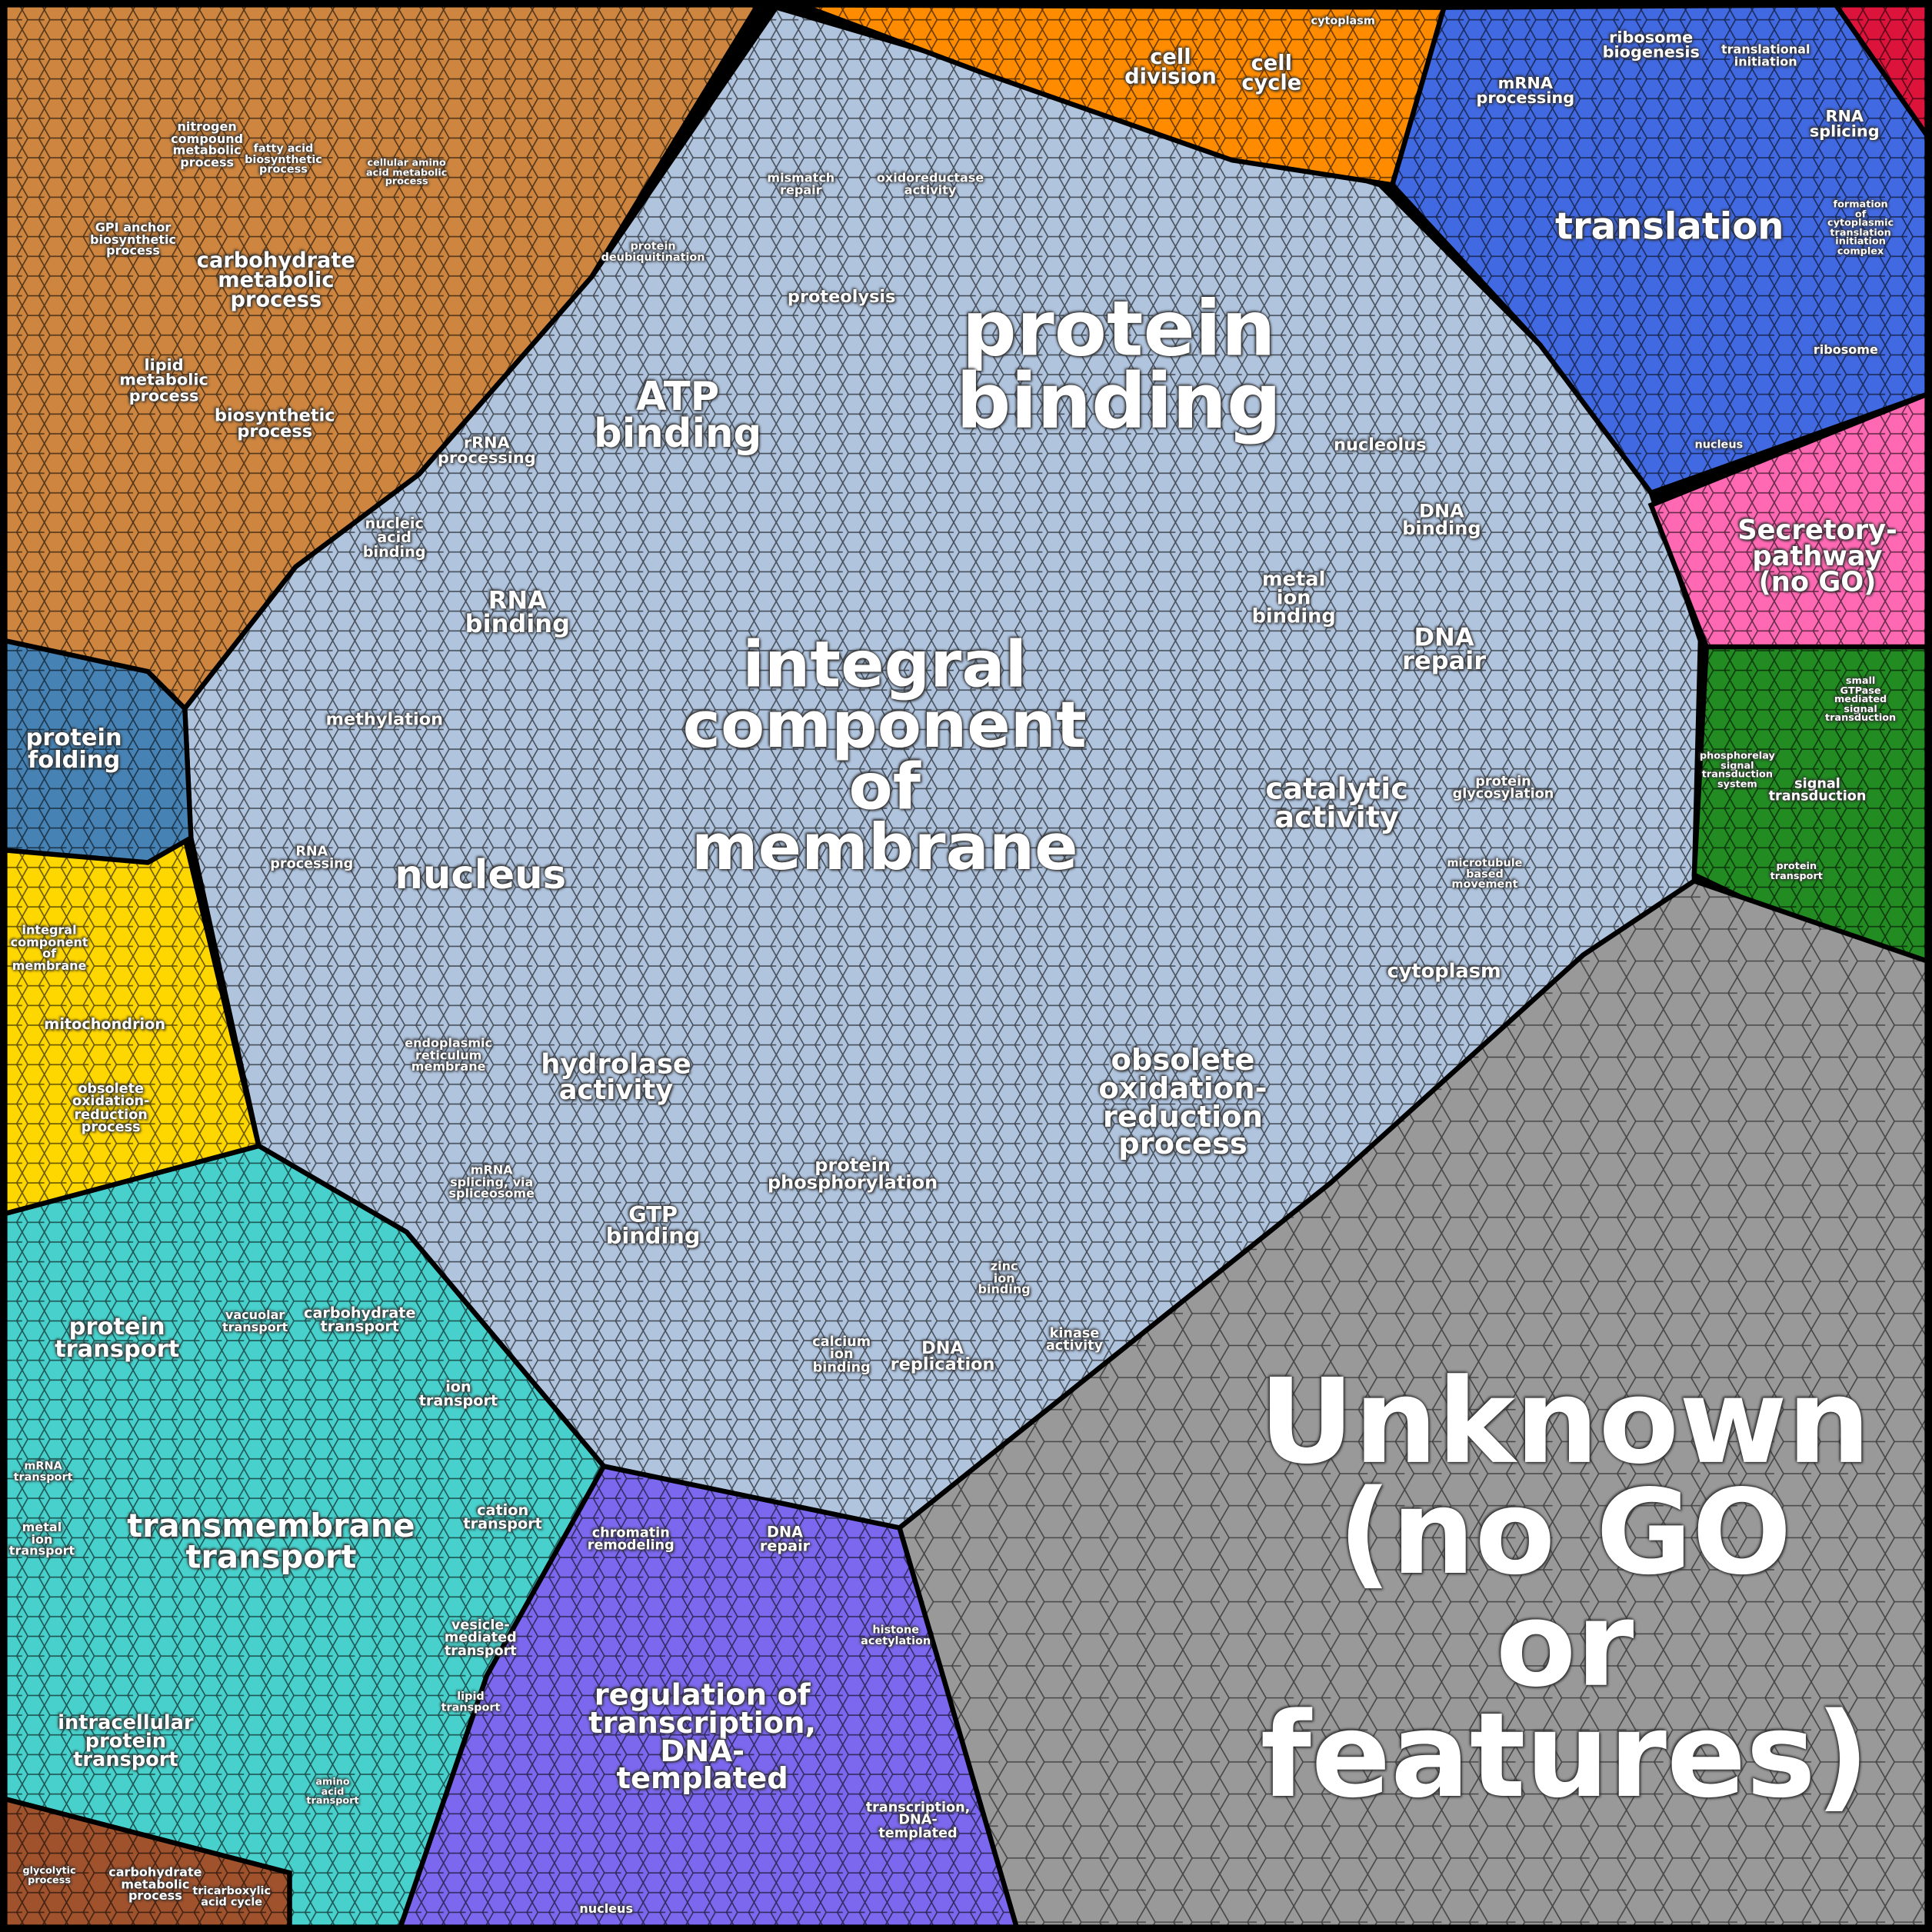 Image resolution: width=1932 pixels, height=1932 pixels. I want to click on category-label: protein phosphorylation, so click(852, 1174).